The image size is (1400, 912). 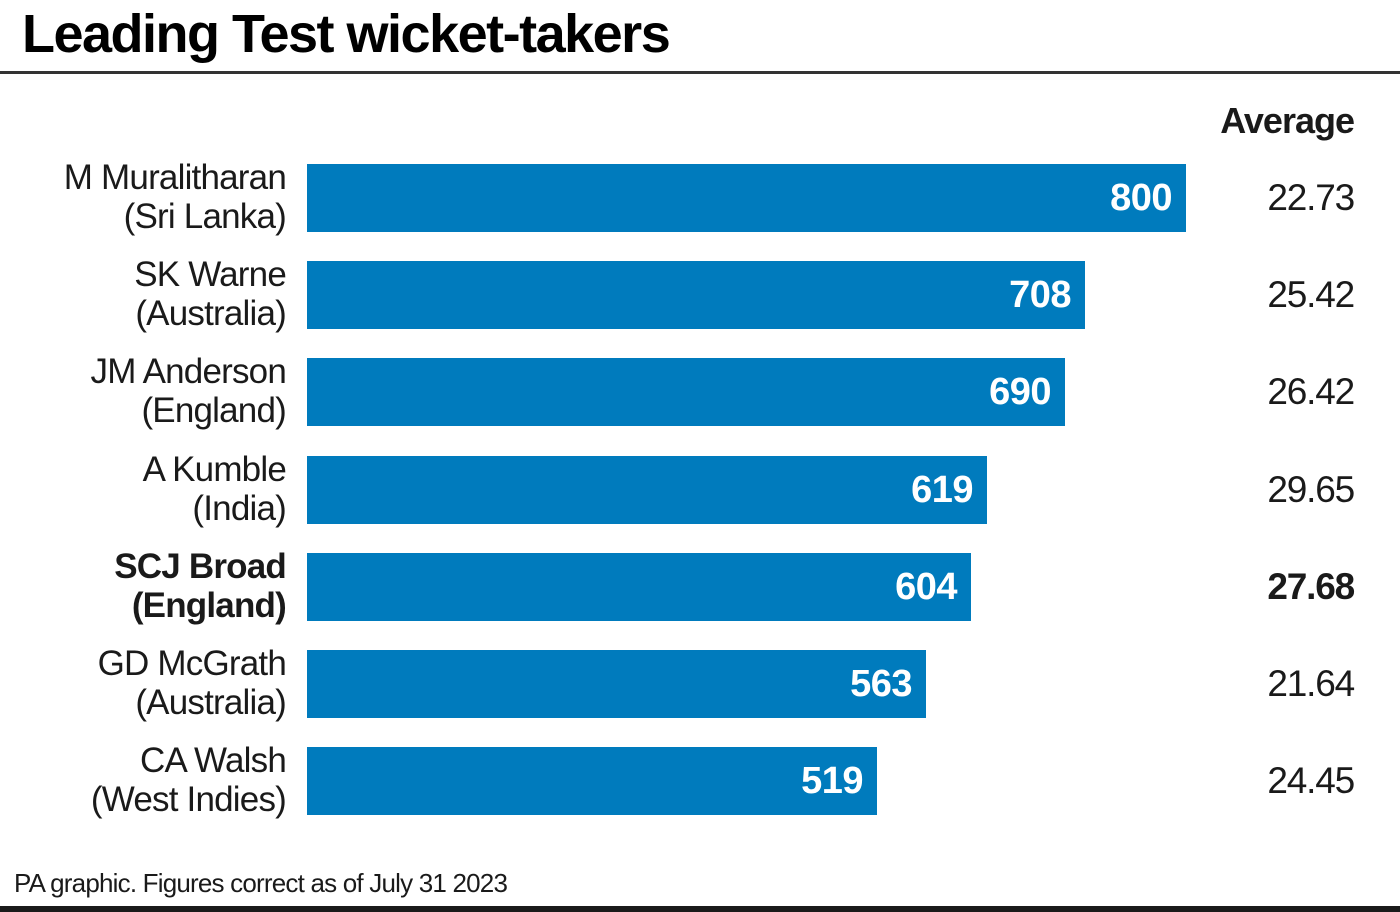 I want to click on player-name: SK Warne, so click(x=210, y=275).